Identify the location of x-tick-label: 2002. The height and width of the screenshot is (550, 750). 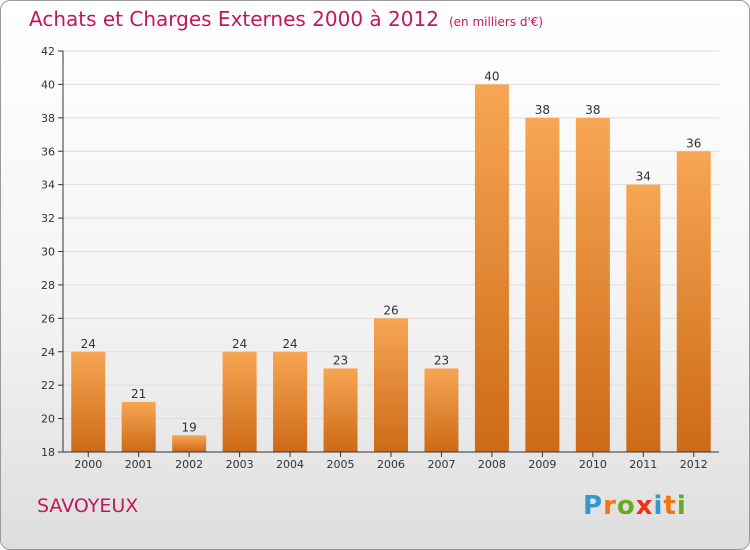
(189, 464).